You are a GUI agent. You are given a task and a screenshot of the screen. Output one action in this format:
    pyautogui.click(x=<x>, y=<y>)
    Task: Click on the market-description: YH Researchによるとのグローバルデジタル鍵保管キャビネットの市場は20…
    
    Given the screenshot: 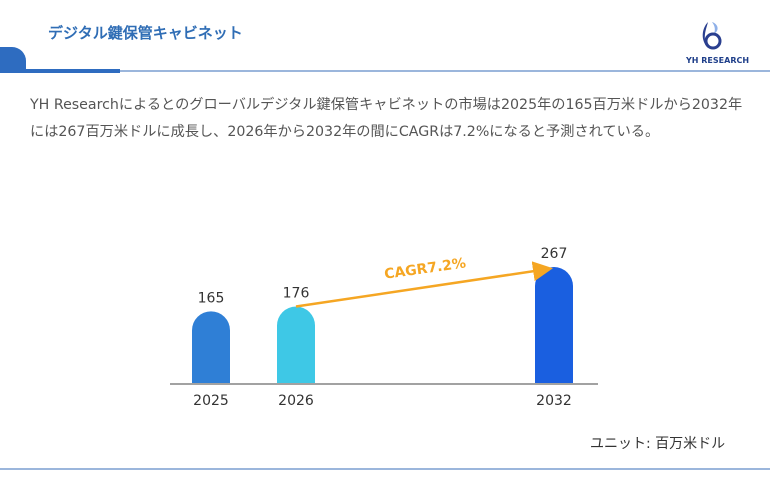 What is the action you would take?
    pyautogui.click(x=386, y=118)
    